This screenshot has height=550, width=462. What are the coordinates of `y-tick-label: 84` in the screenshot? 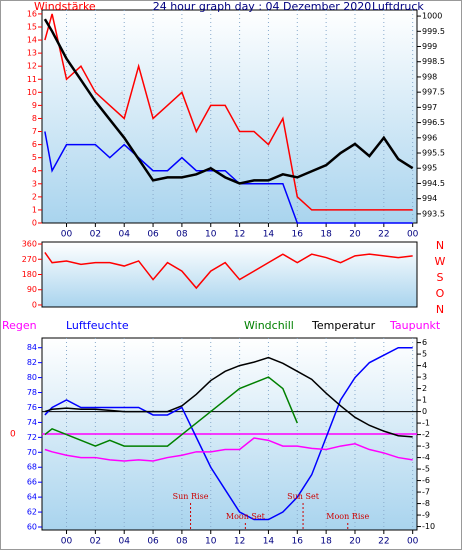 It's located at (32, 347).